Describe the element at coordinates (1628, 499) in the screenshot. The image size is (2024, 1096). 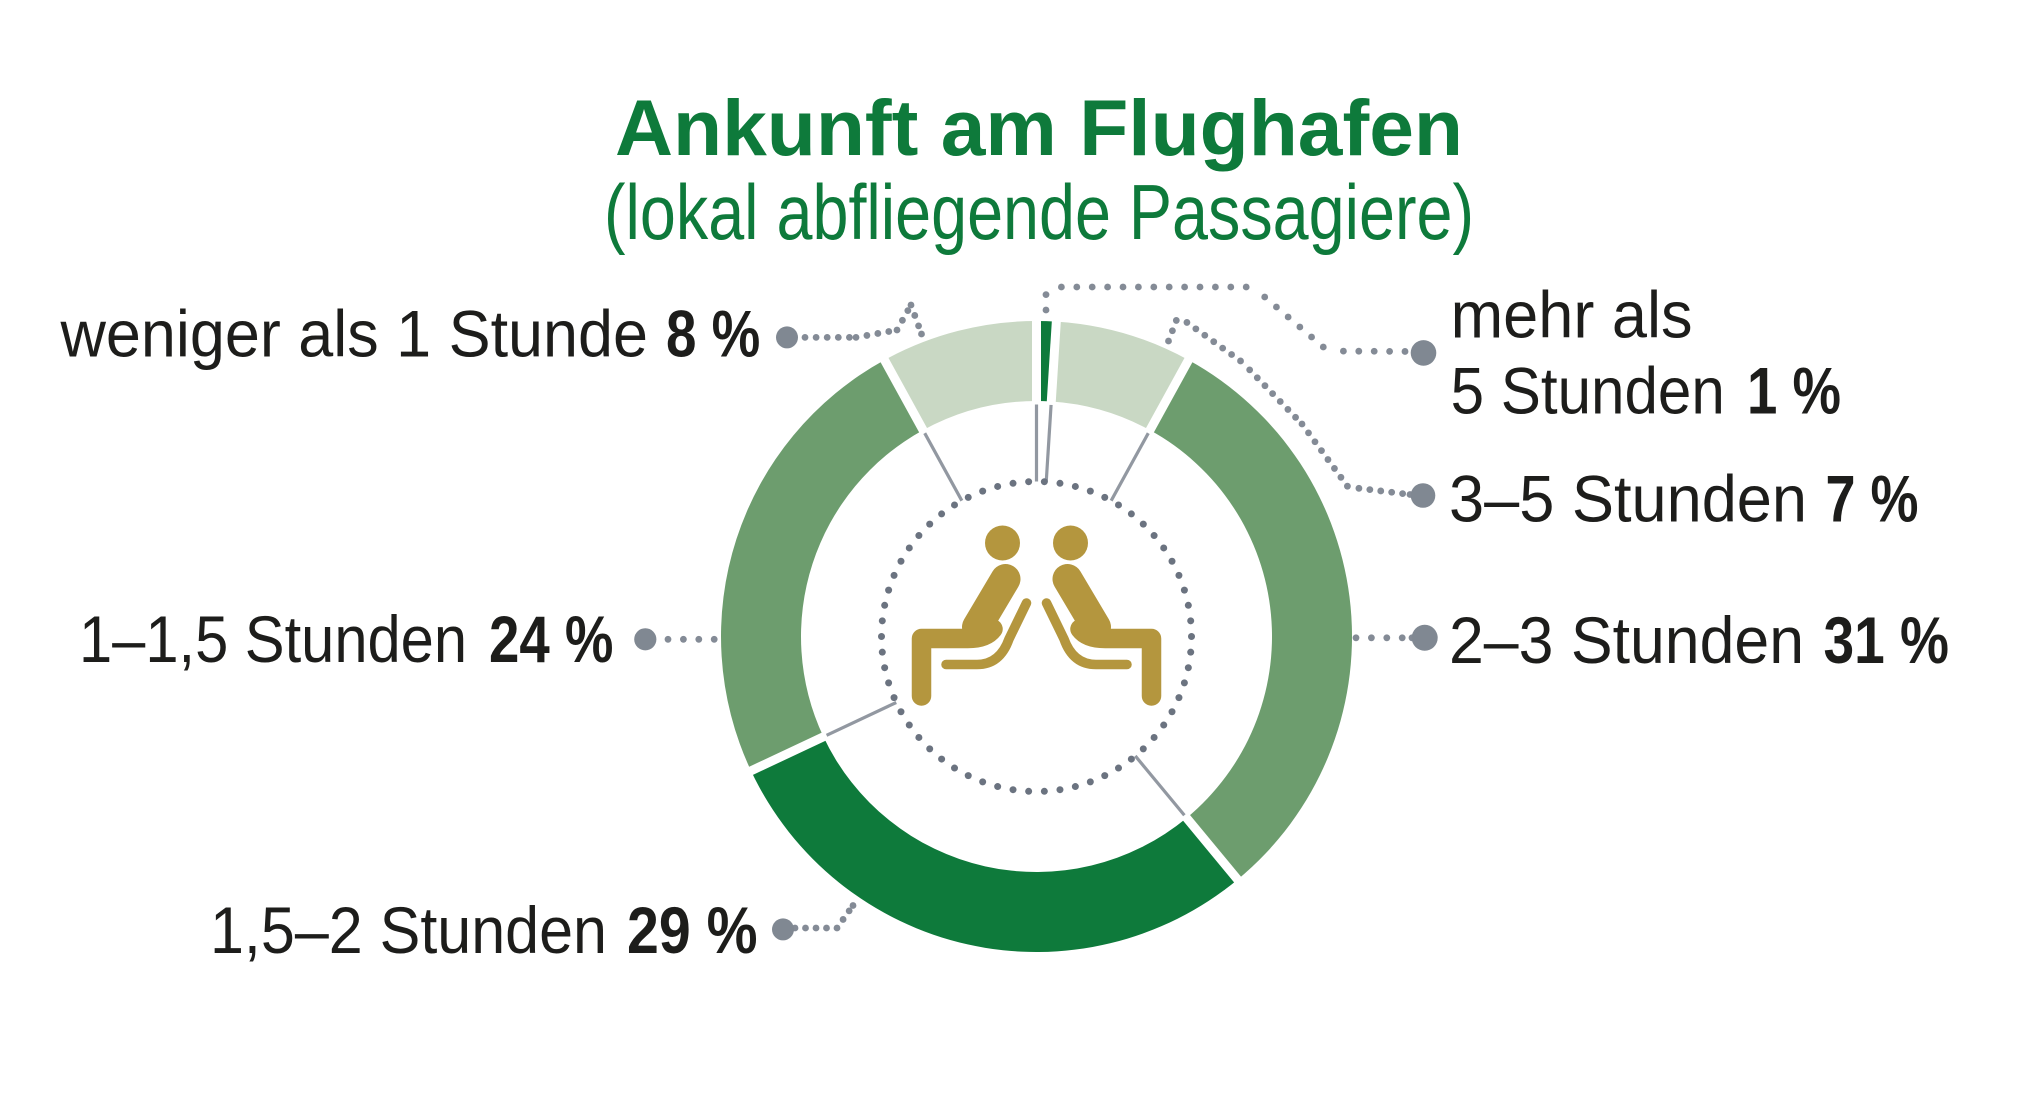
I see `svg-text: 3–5 Stunden` at that location.